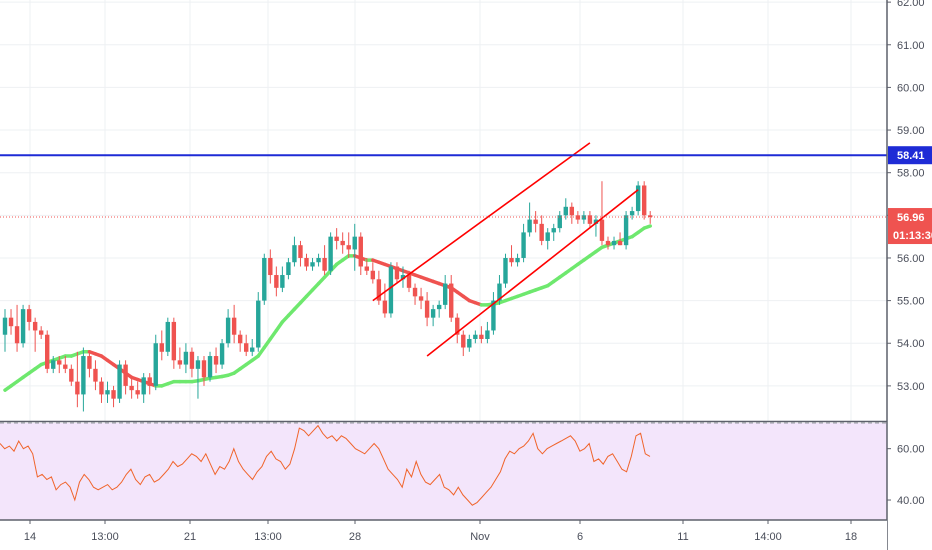  I want to click on time-tick-label: 14:00, so click(768, 537).